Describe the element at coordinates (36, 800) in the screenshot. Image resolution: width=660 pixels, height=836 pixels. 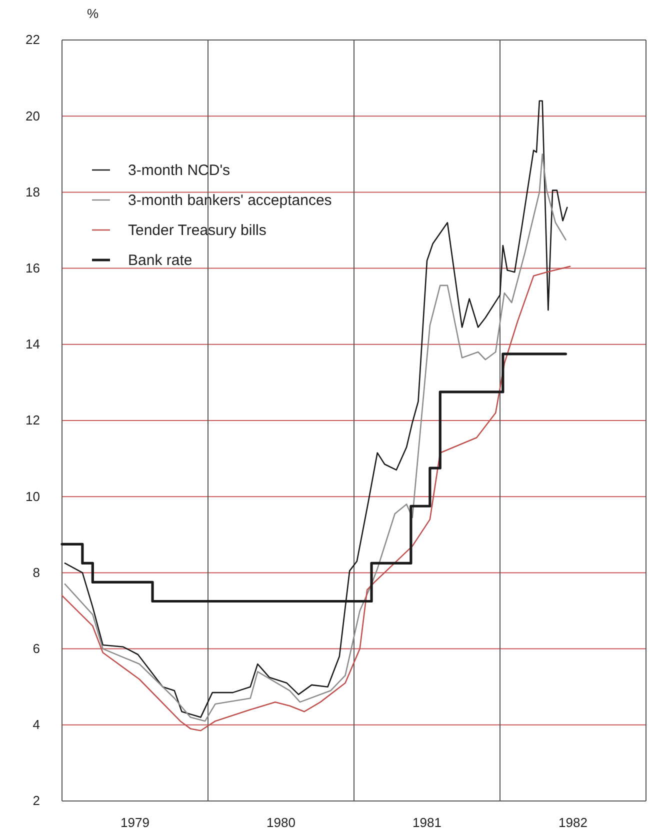
I see `y-tick-label: 2` at that location.